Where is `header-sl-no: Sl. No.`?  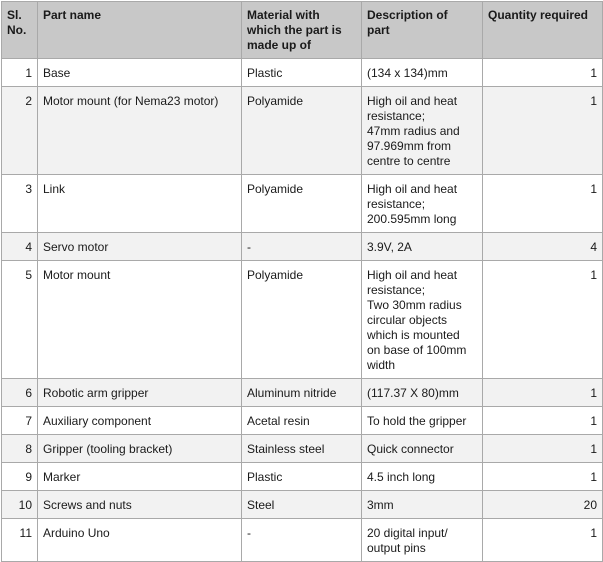
header-sl-no: Sl. No. is located at coordinates (19, 30).